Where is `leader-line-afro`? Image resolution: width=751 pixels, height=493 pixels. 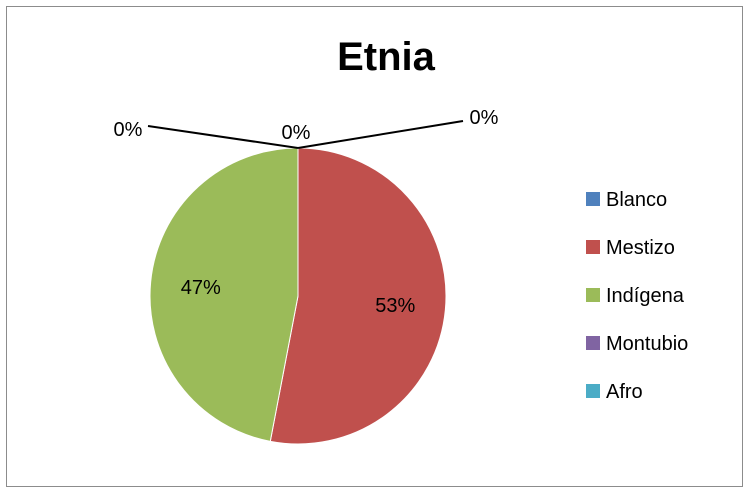 leader-line-afro is located at coordinates (380, 134).